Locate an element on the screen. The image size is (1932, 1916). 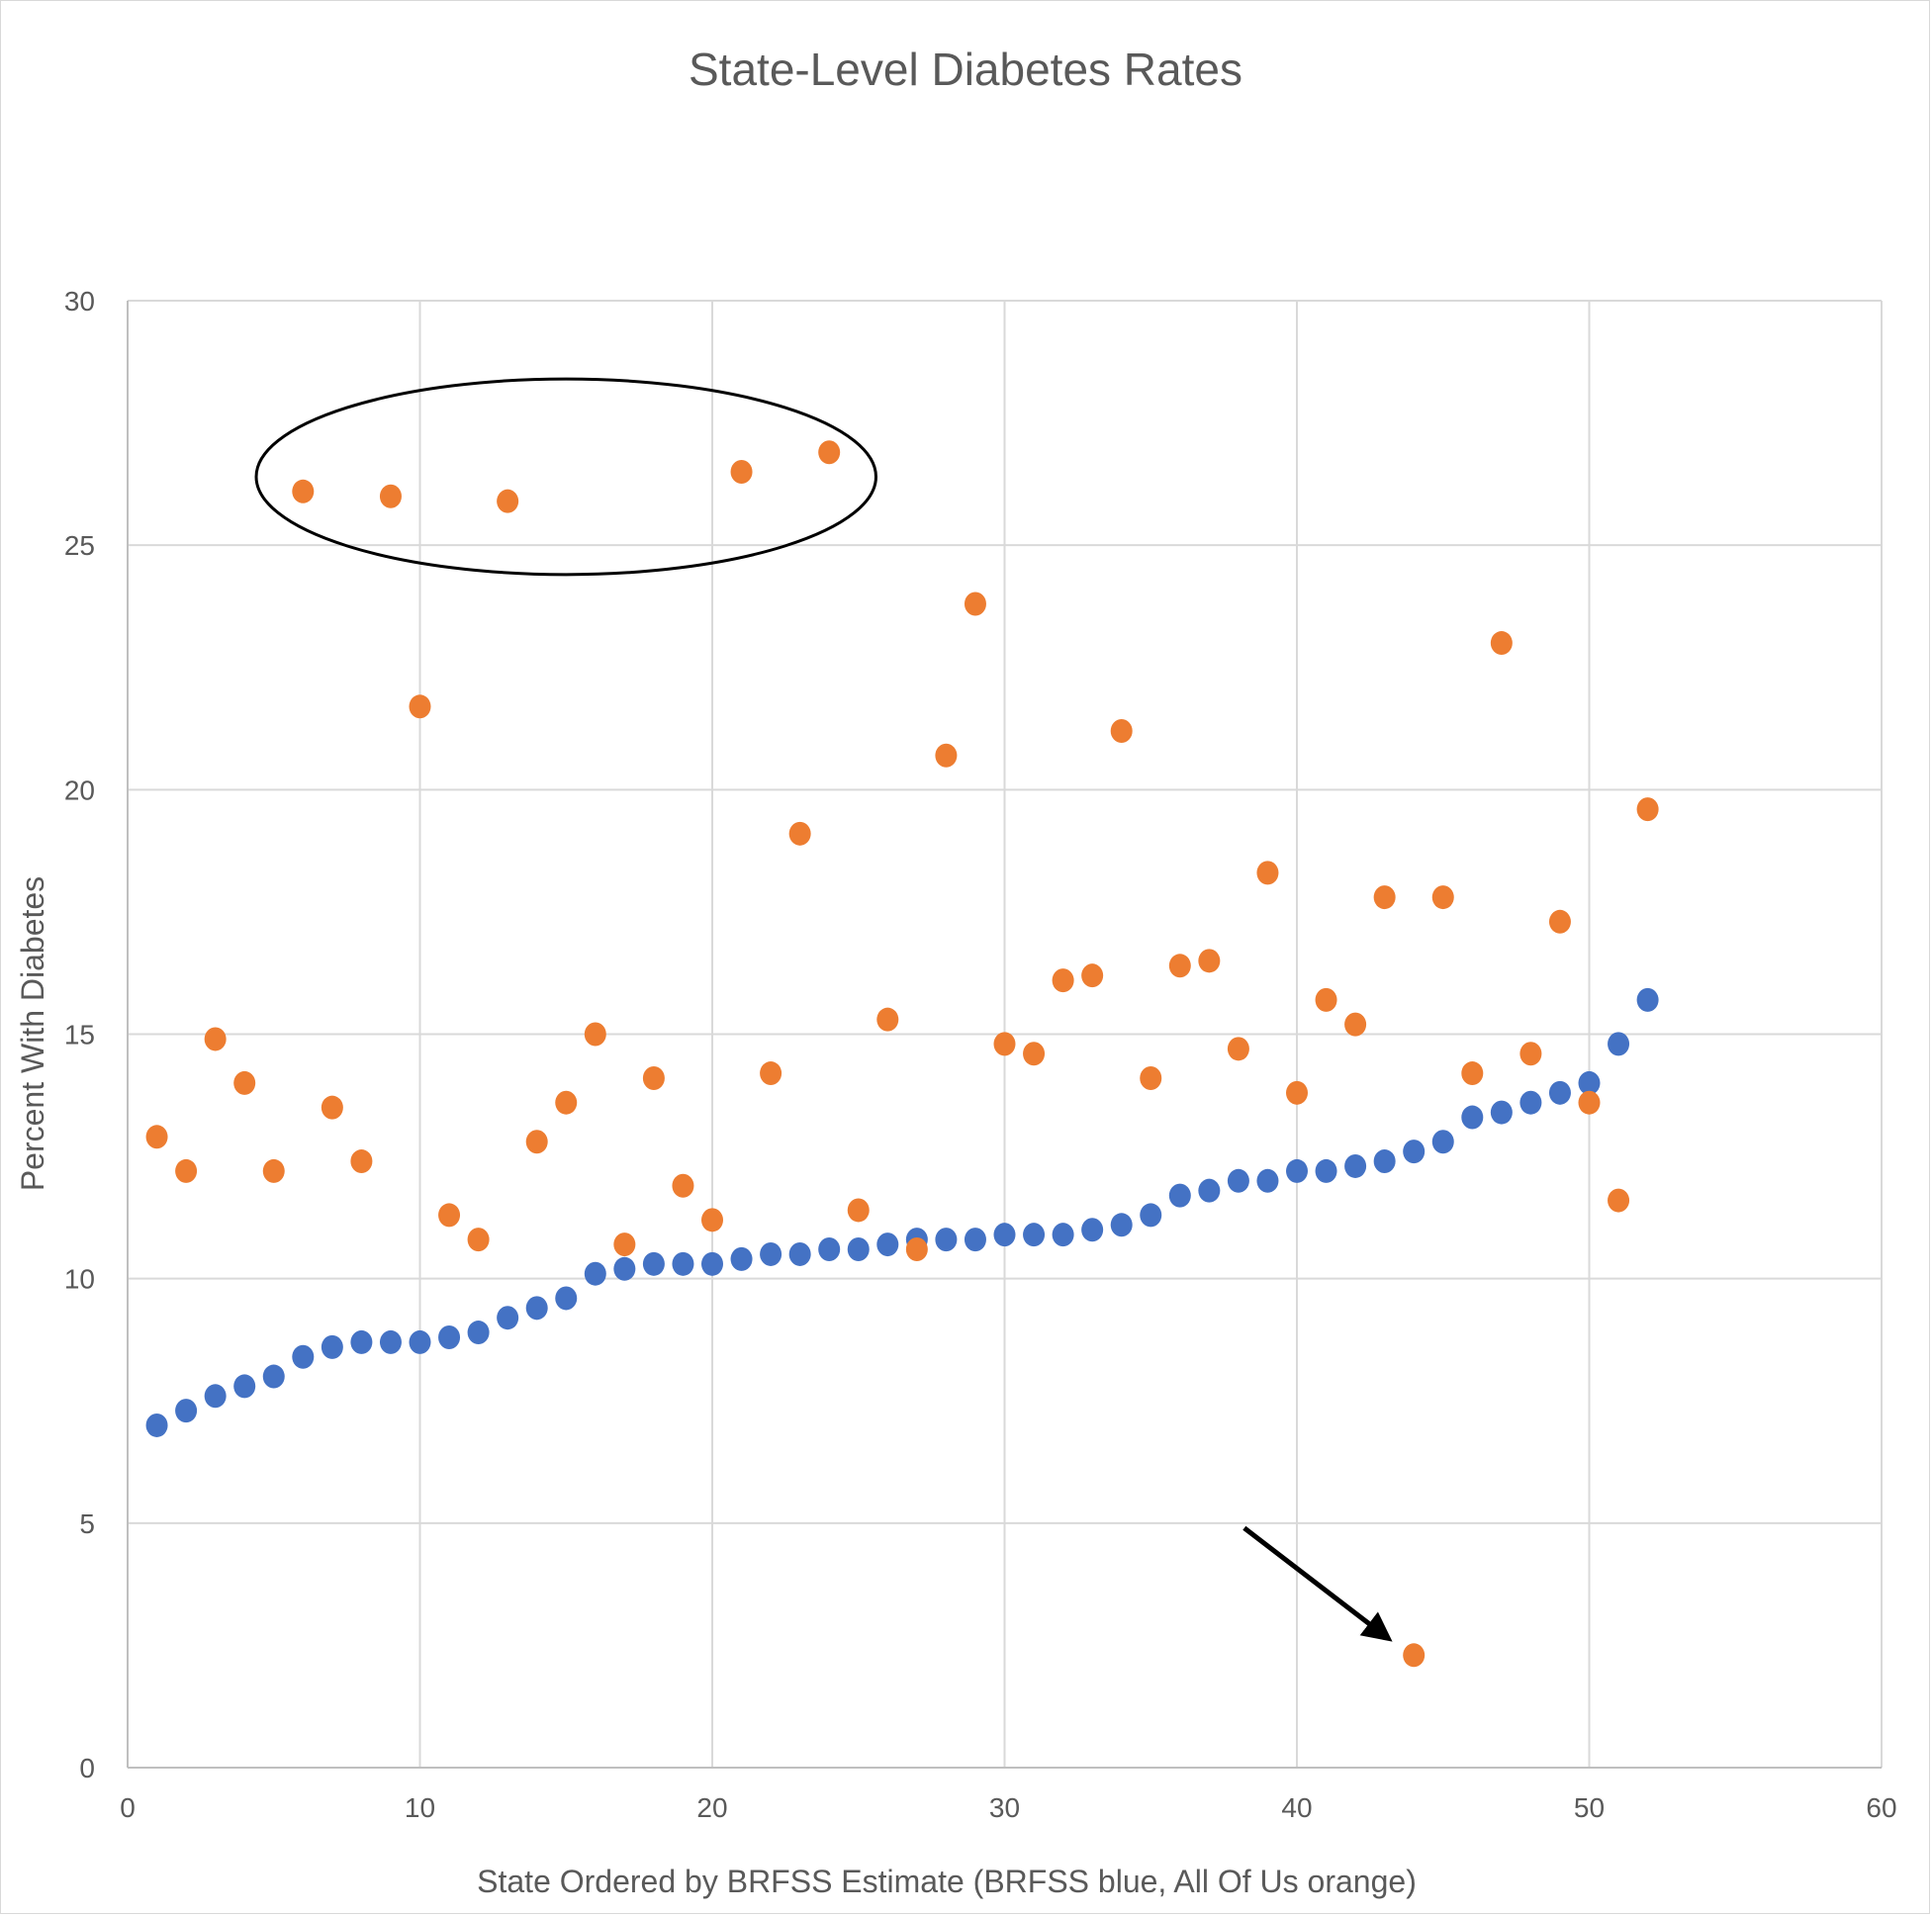
y-tick-label: 10 is located at coordinates (79, 1279).